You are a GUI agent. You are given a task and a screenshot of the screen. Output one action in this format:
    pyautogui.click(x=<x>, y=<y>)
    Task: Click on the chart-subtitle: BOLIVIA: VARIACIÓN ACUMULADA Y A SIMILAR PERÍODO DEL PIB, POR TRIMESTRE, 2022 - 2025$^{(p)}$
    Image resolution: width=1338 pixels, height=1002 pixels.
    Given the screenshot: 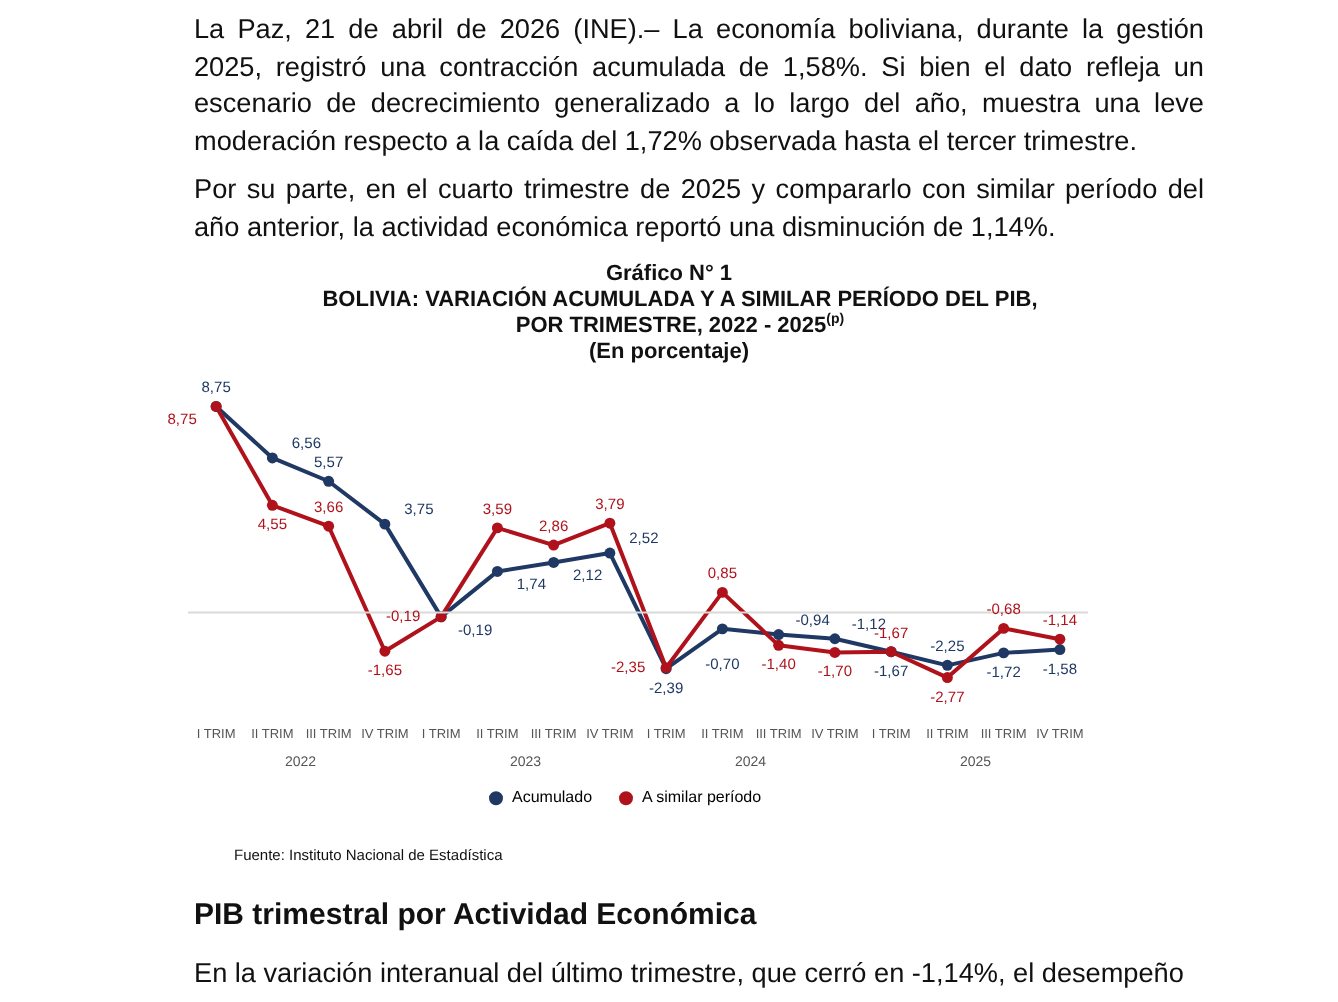 What is the action you would take?
    pyautogui.click(x=680, y=314)
    